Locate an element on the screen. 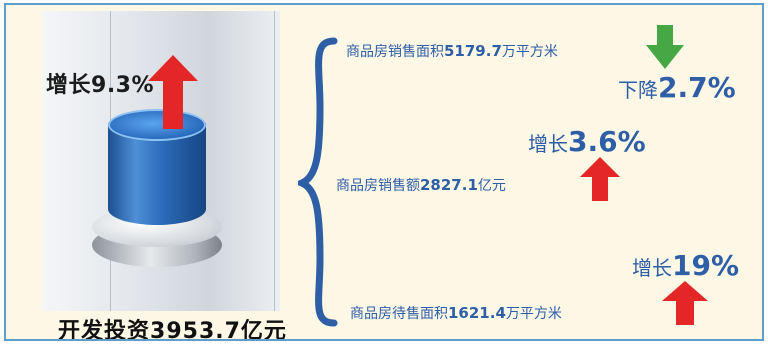 The width and height of the screenshot is (768, 345). backdrop-line is located at coordinates (274, 161).